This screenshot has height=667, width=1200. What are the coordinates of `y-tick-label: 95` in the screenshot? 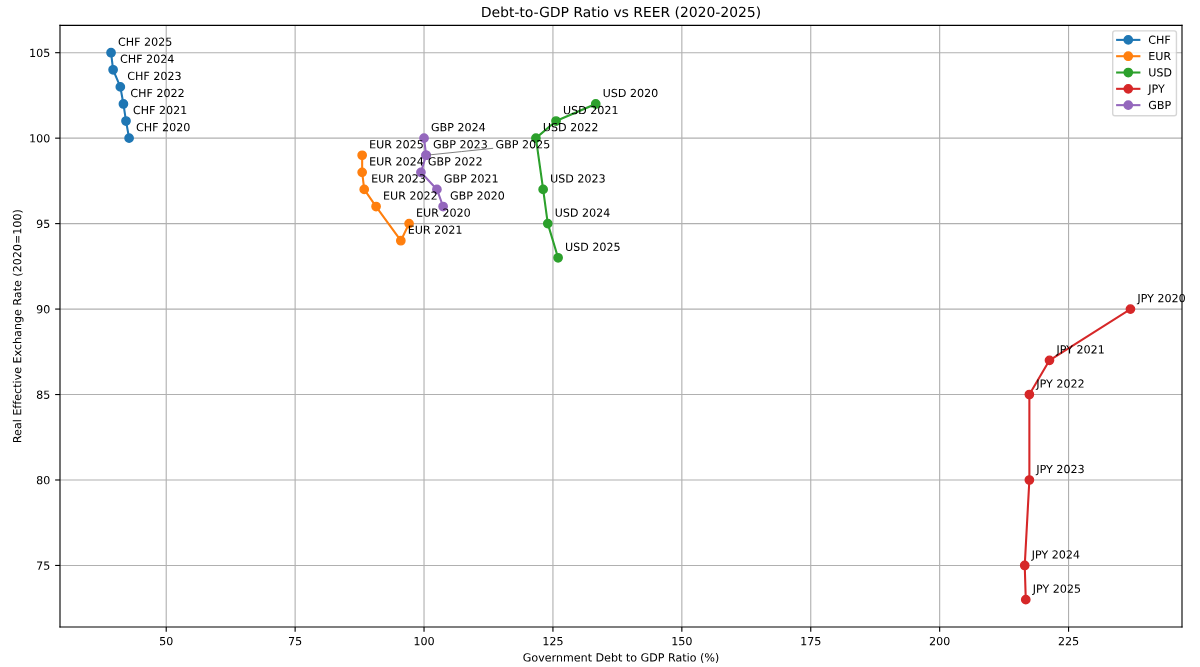 It's located at (43, 223).